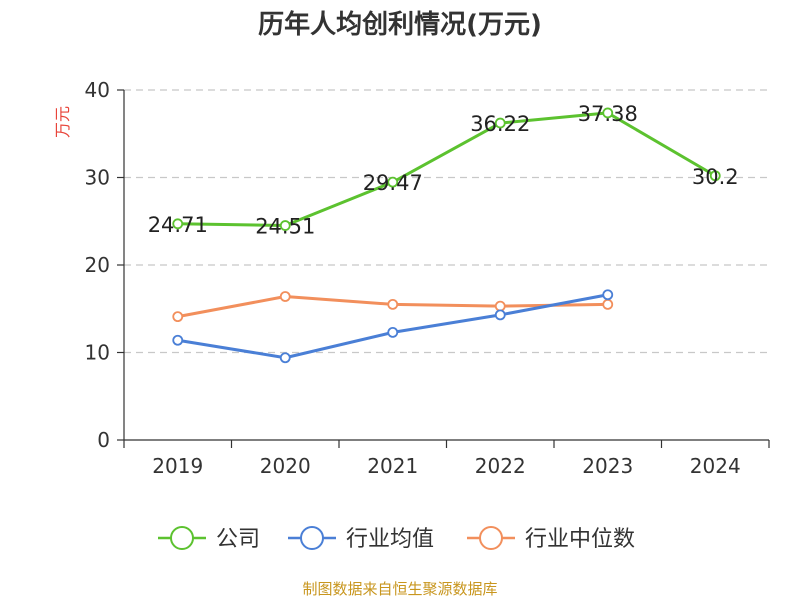 Image resolution: width=800 pixels, height=600 pixels. What do you see at coordinates (447, 169) in the screenshot?
I see `series-line` at bounding box center [447, 169].